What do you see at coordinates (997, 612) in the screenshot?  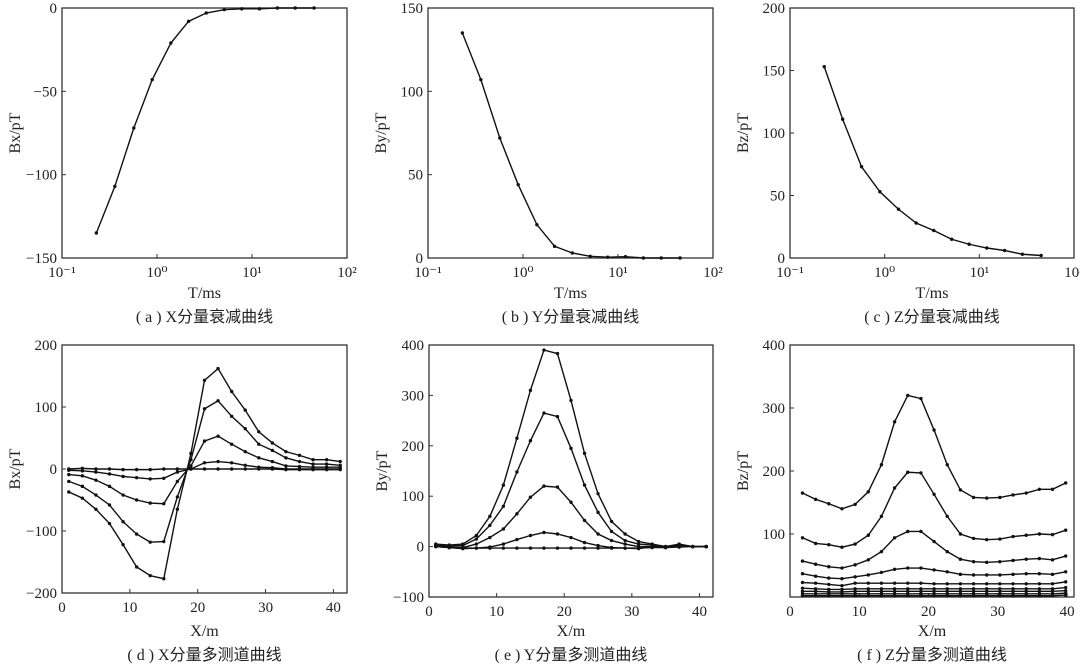 I see `x-tick-label: 30` at bounding box center [997, 612].